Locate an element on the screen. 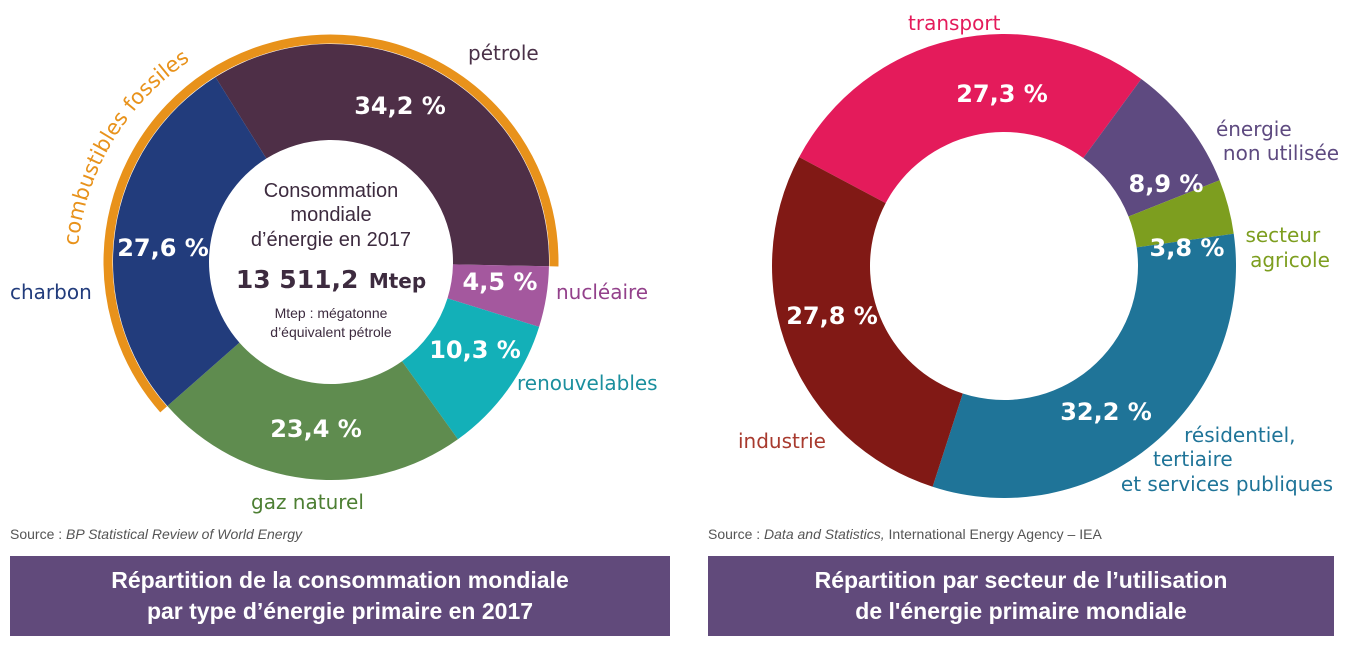 The width and height of the screenshot is (1366, 661). left-title-line2: par type d’énergie primaire en 2017 is located at coordinates (340, 611).